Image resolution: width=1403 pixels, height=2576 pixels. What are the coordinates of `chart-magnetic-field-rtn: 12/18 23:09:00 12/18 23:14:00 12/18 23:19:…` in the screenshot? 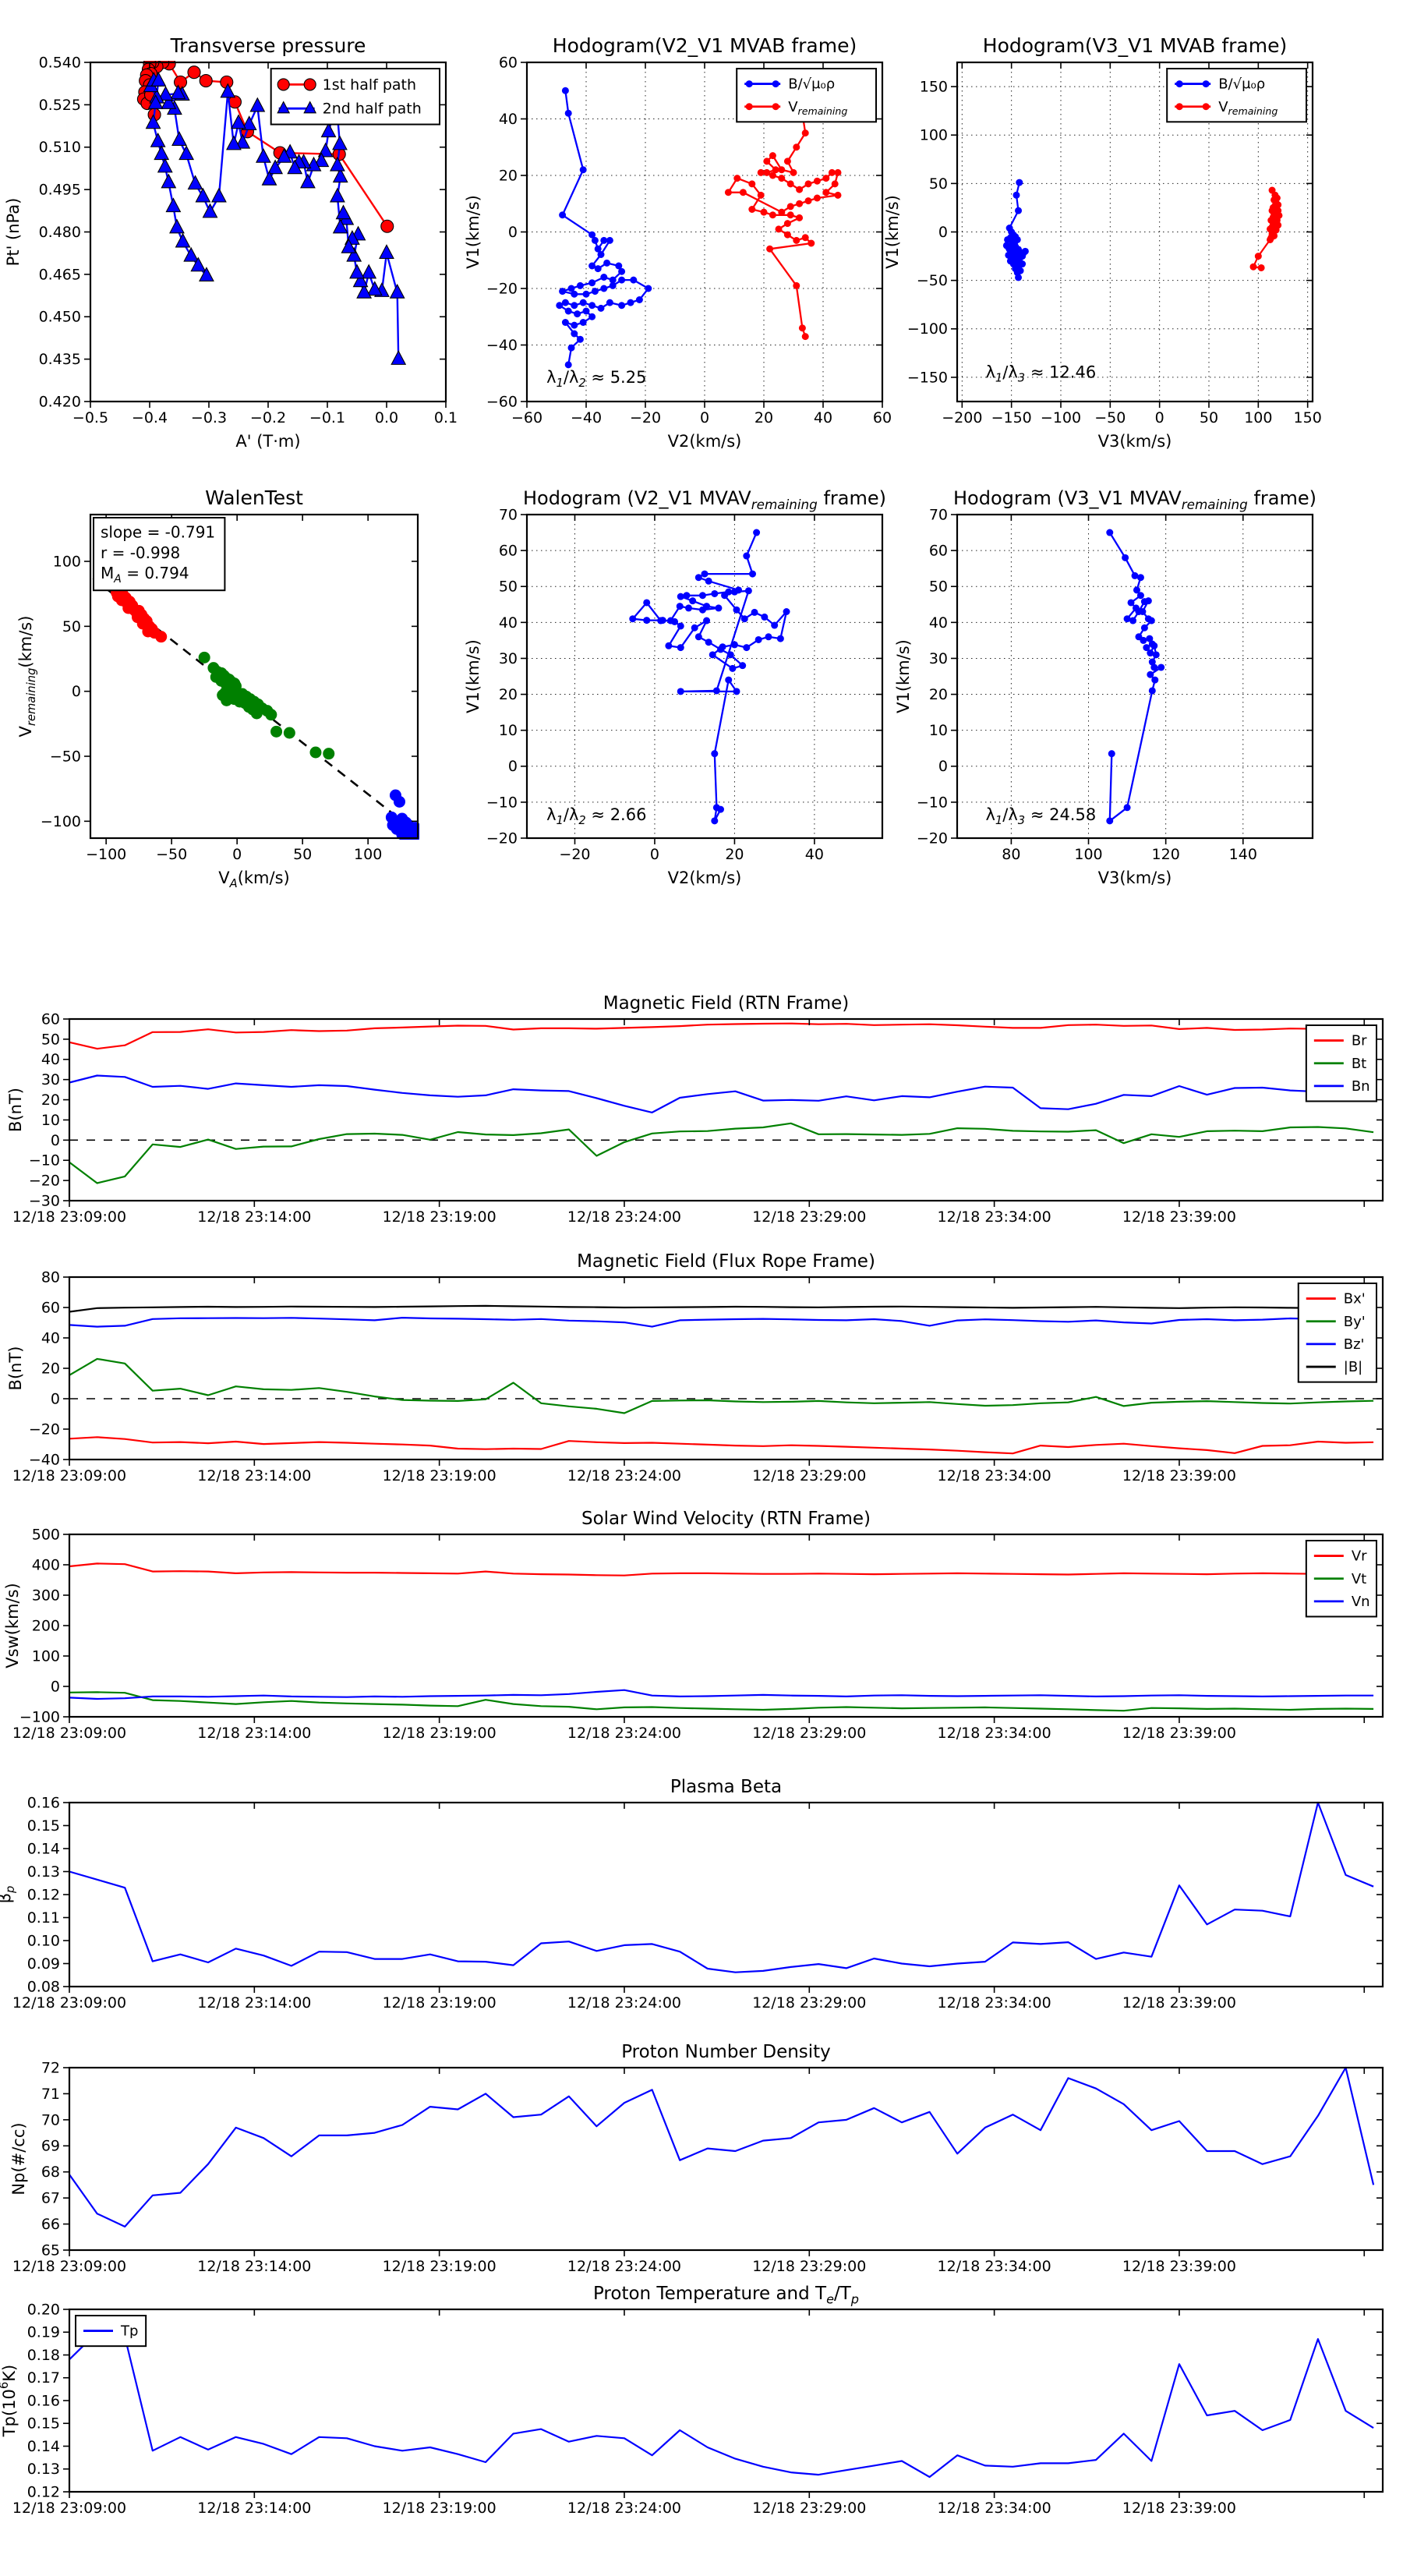 It's located at (695, 1109).